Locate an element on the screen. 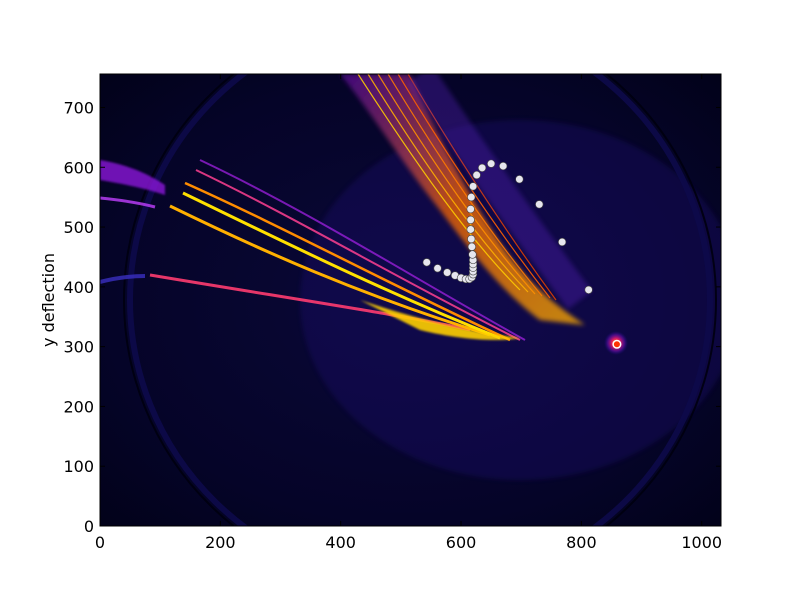 The image size is (800, 604). x-tick-label: 1000 is located at coordinates (701, 542).